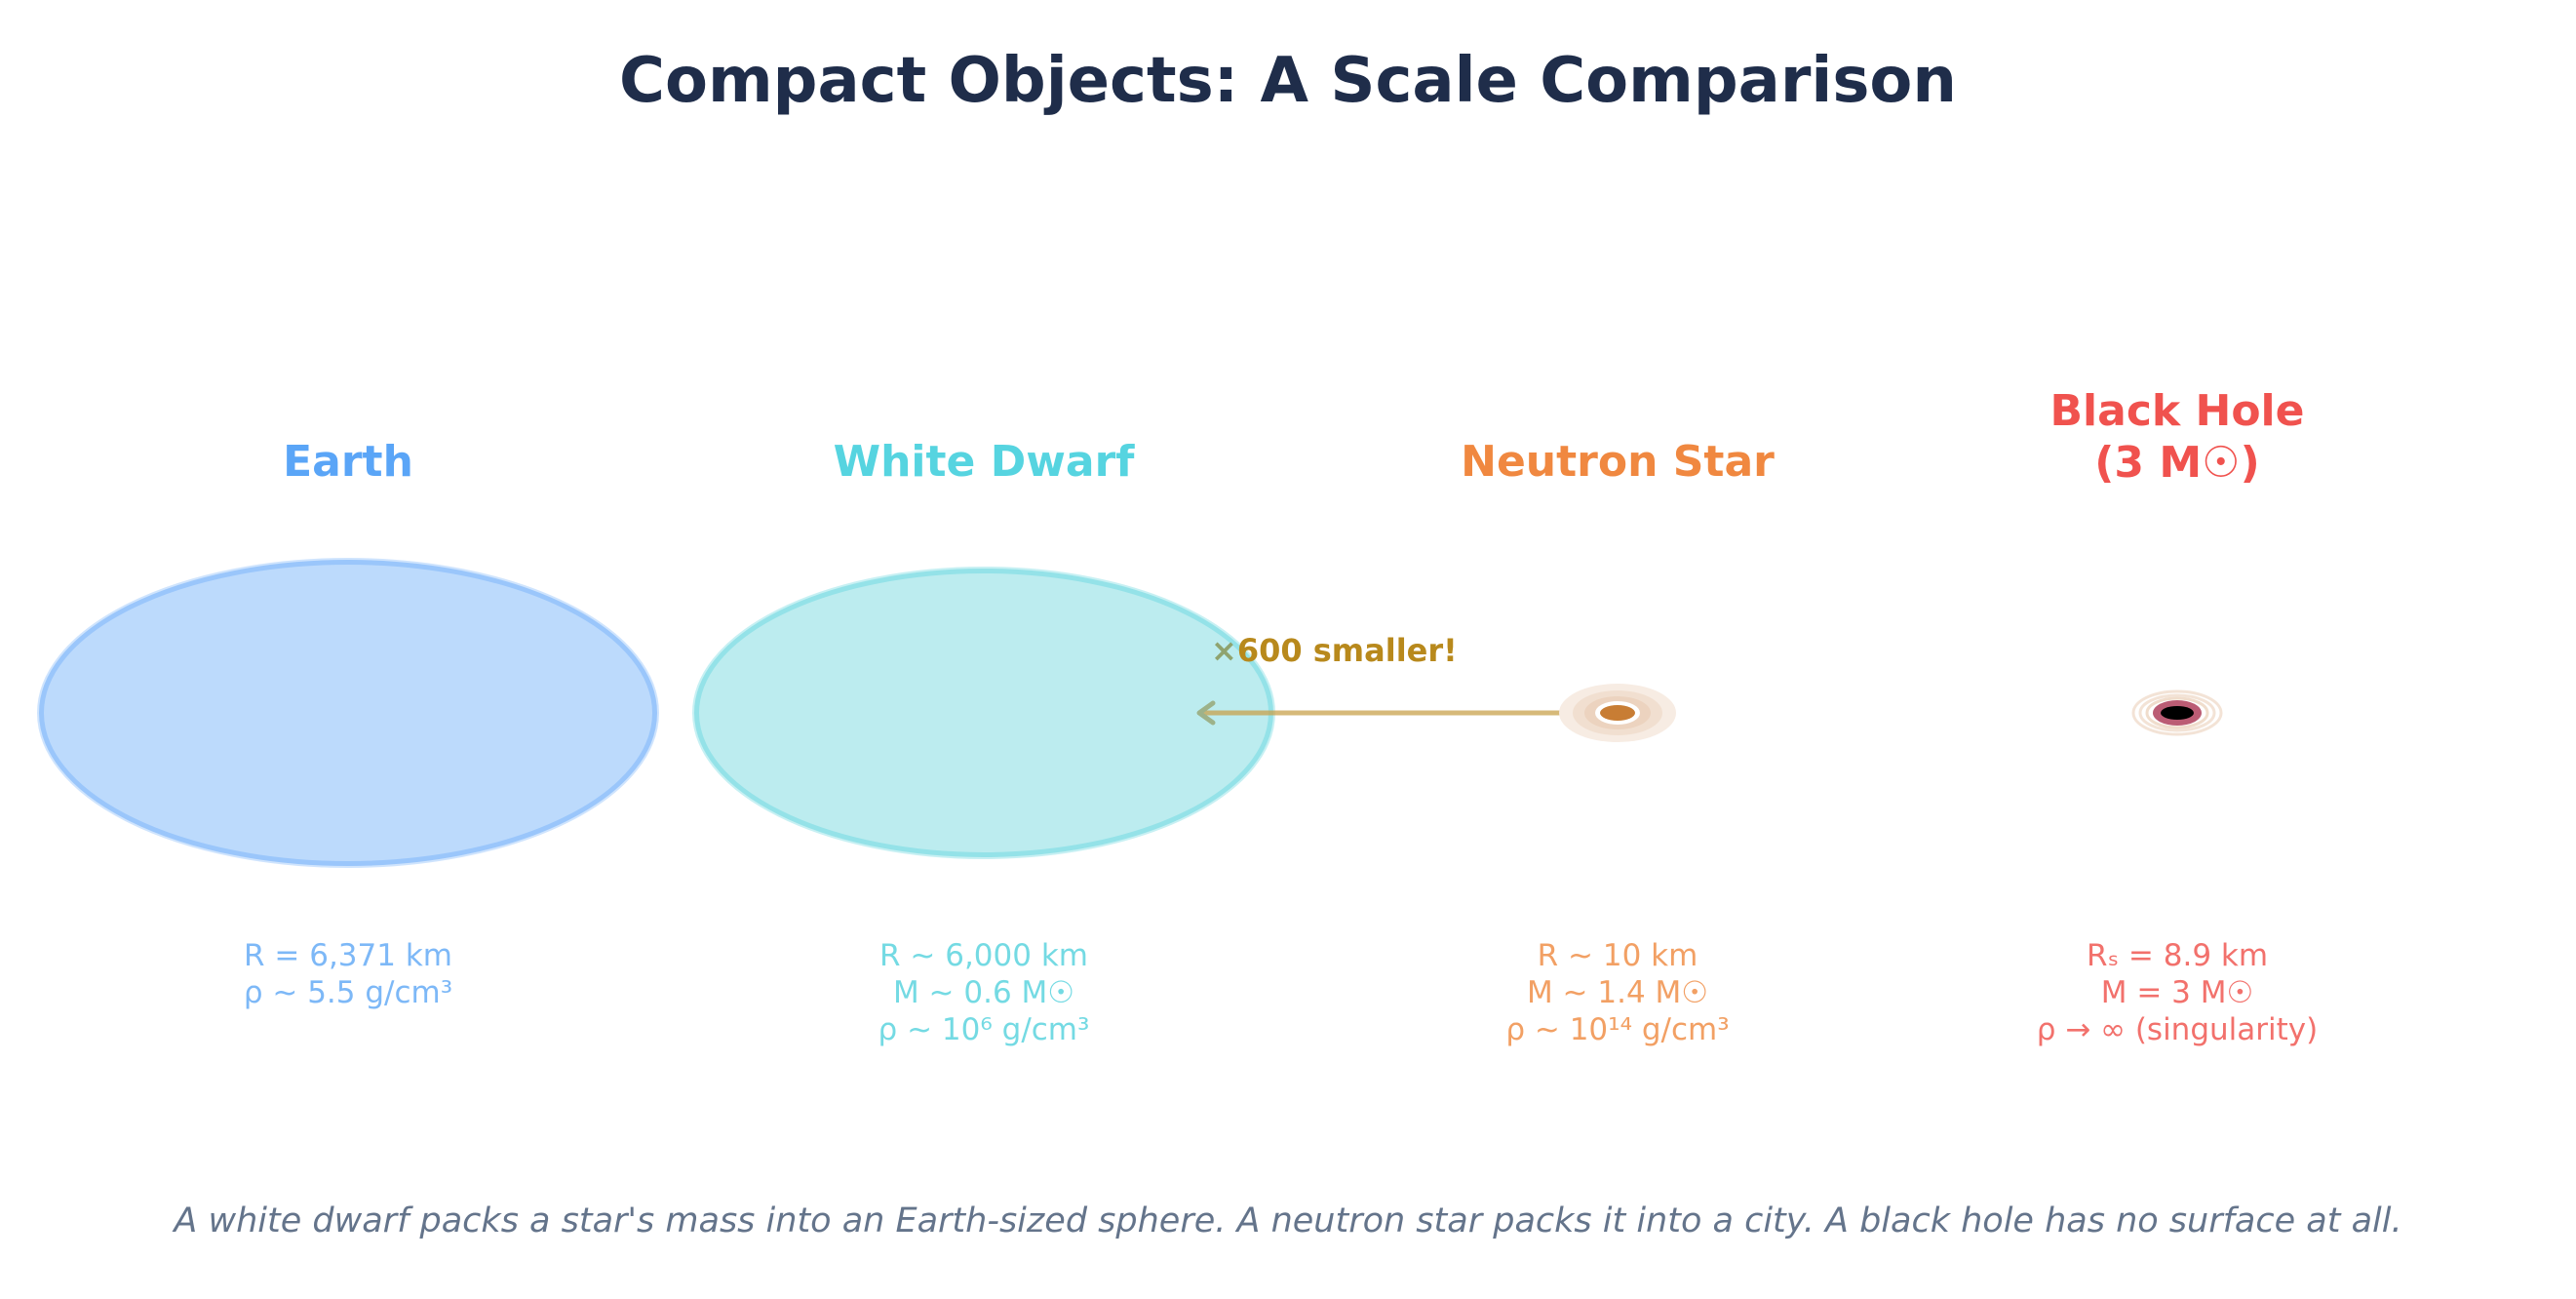 The image size is (2576, 1299). What do you see at coordinates (2177, 1029) in the screenshot?
I see `stat-density: ρ → ∞ (singularity)` at bounding box center [2177, 1029].